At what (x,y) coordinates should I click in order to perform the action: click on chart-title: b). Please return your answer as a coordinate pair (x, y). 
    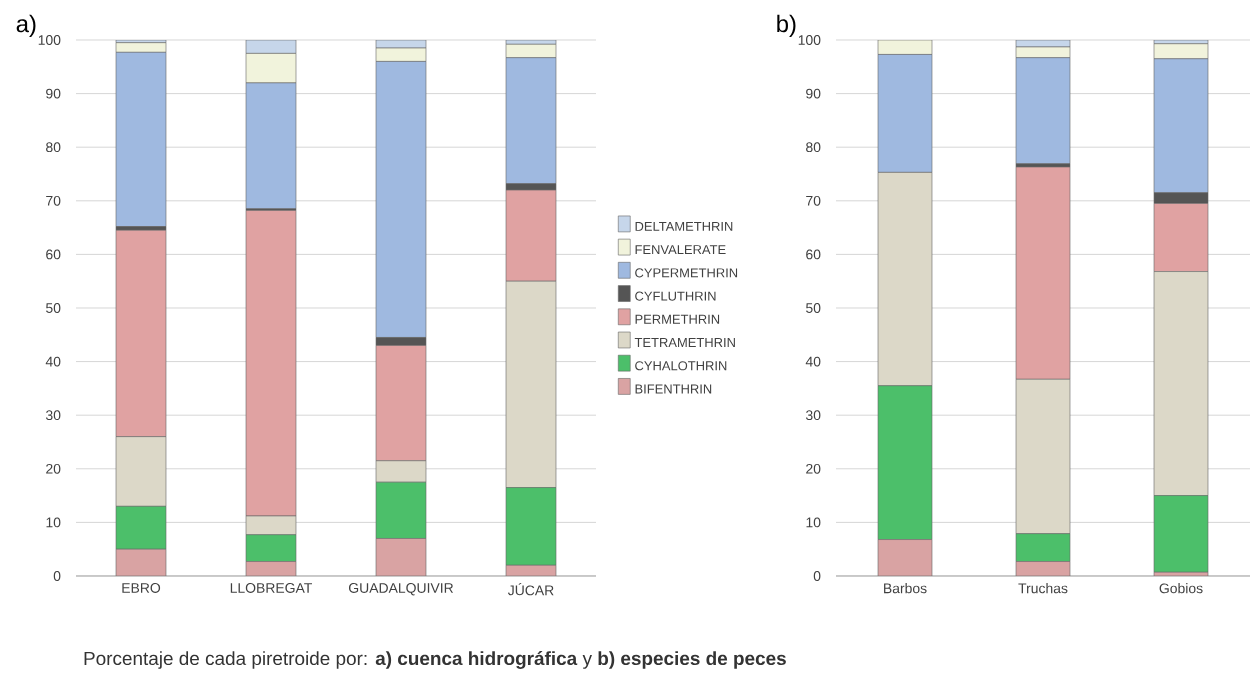
    Looking at the image, I should click on (786, 25).